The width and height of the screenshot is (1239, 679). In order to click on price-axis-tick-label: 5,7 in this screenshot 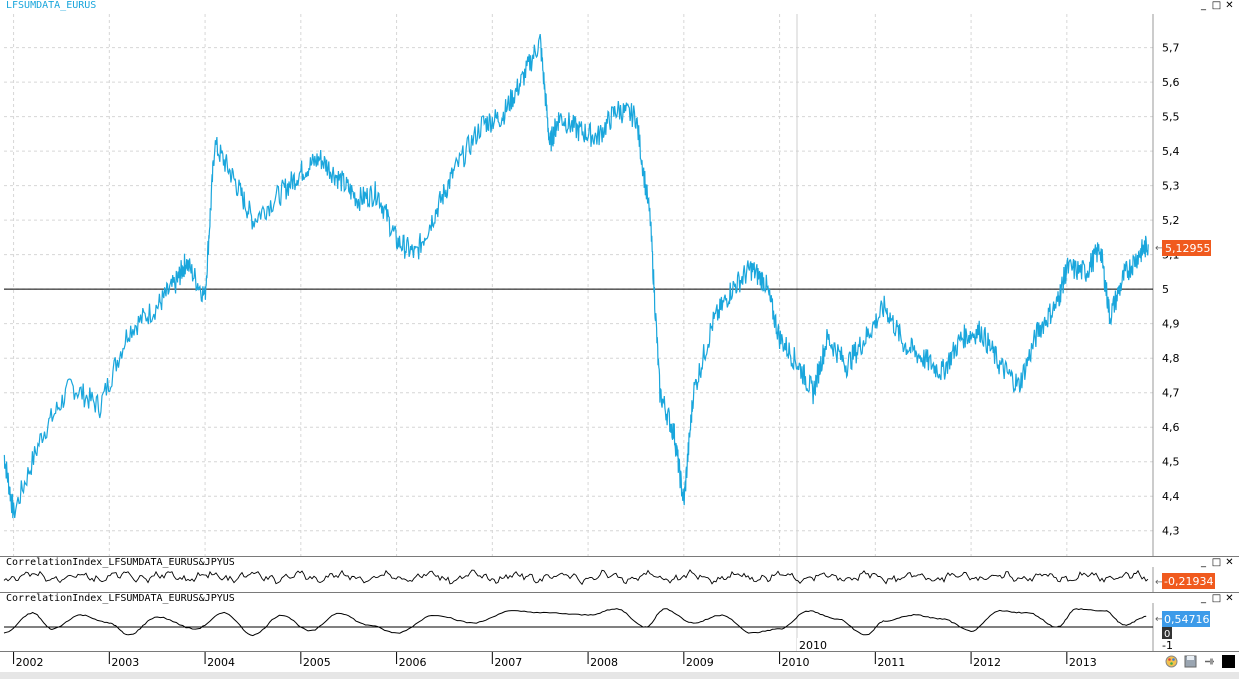, I will do `click(1171, 48)`.